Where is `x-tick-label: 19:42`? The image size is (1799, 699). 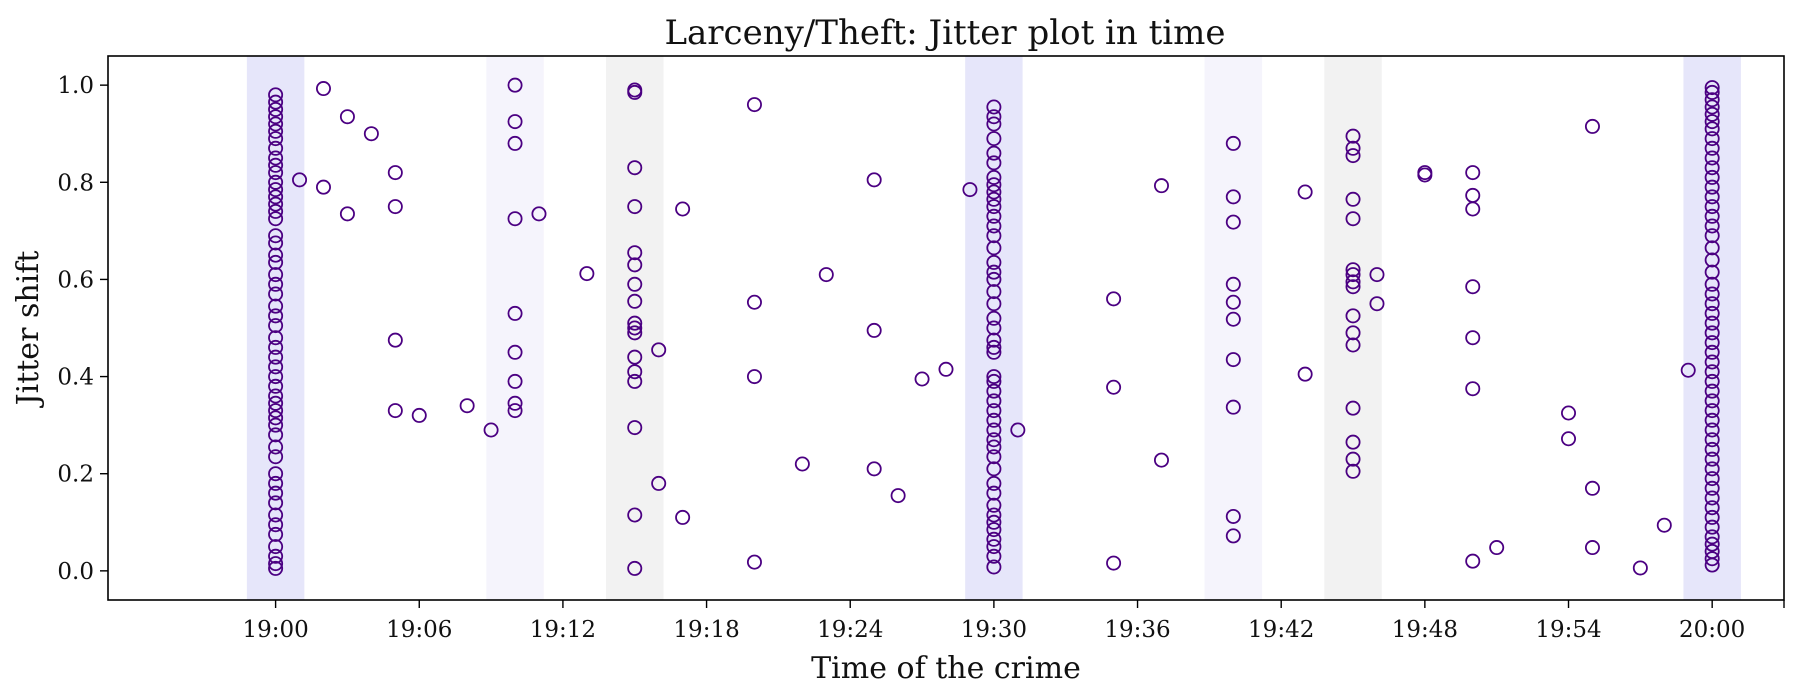
x-tick-label: 19:42 is located at coordinates (1281, 630).